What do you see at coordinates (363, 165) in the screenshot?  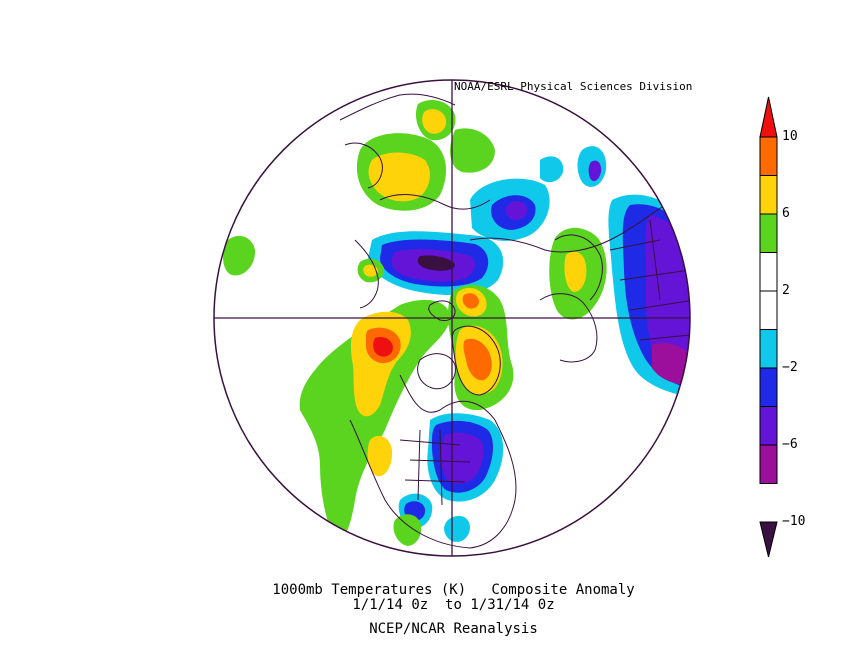 I see `coastline-chukotka` at bounding box center [363, 165].